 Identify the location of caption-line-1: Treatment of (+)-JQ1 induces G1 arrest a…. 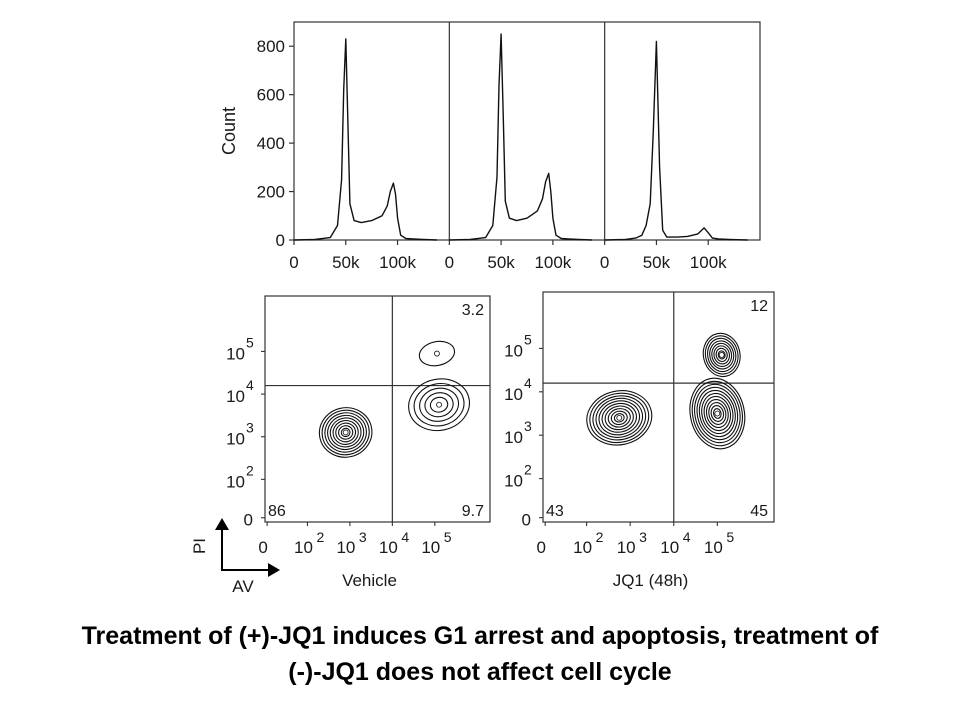
(480, 636).